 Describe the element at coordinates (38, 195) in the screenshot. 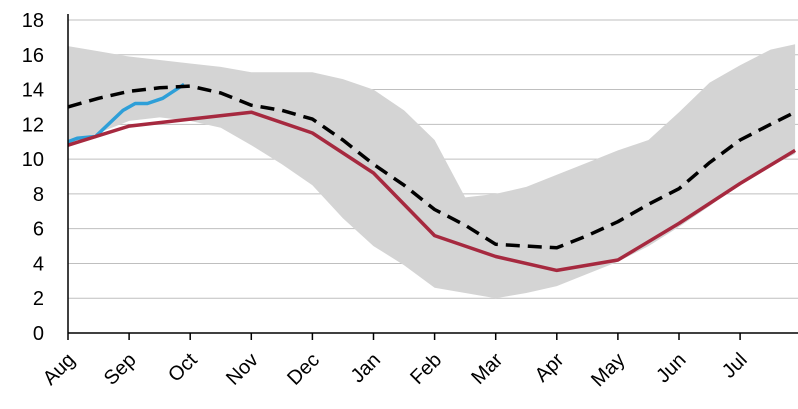

I see `y-tick-label: 8` at that location.